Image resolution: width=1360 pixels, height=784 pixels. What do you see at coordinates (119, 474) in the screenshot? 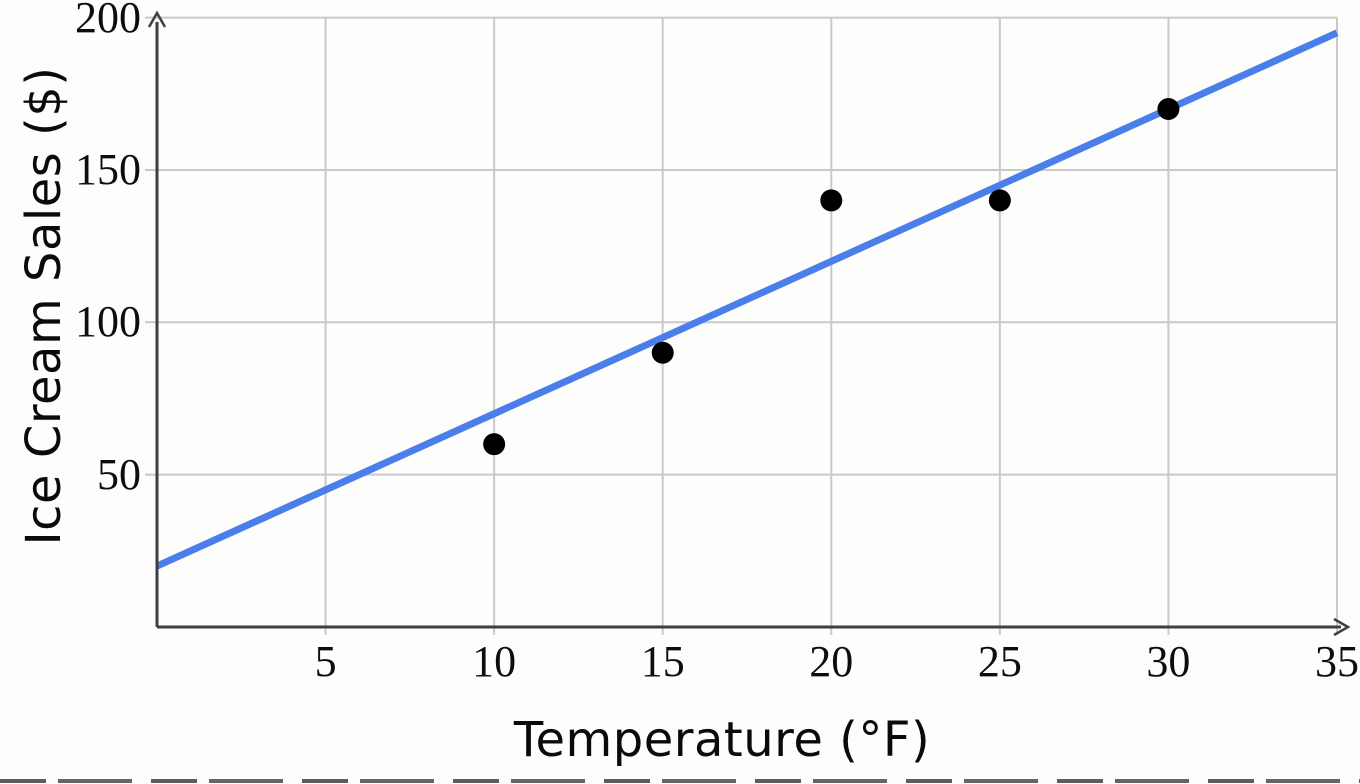
I see `y-tick-label: 50` at bounding box center [119, 474].